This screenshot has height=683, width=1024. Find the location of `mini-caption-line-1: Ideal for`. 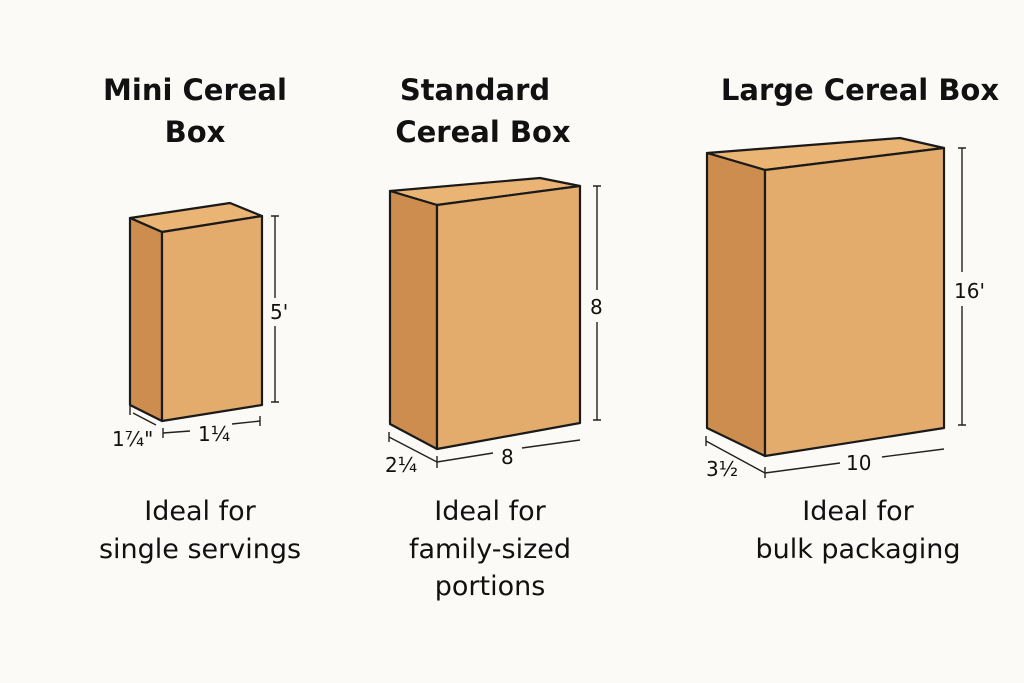

mini-caption-line-1: Ideal for is located at coordinates (200, 511).